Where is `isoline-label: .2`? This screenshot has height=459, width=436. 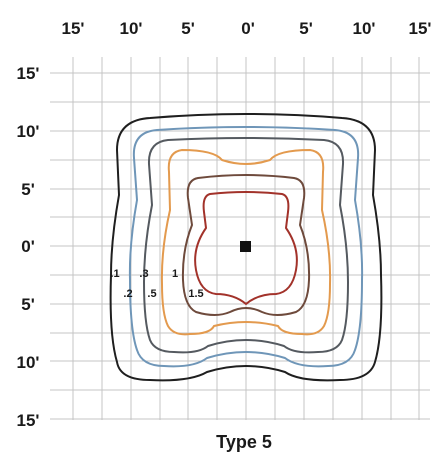 isoline-label: .2 is located at coordinates (127, 294).